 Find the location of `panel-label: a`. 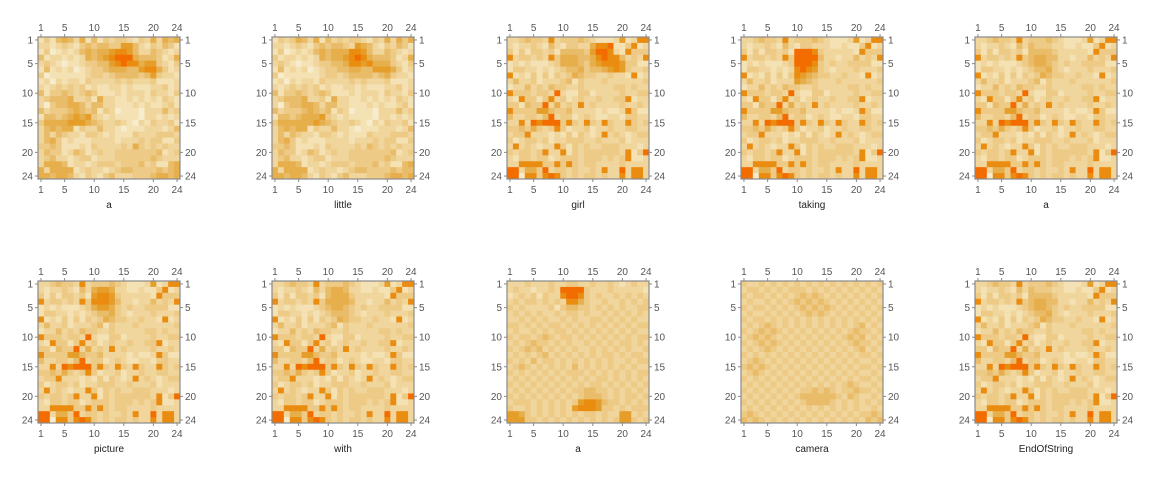

panel-label: a is located at coordinates (109, 205).